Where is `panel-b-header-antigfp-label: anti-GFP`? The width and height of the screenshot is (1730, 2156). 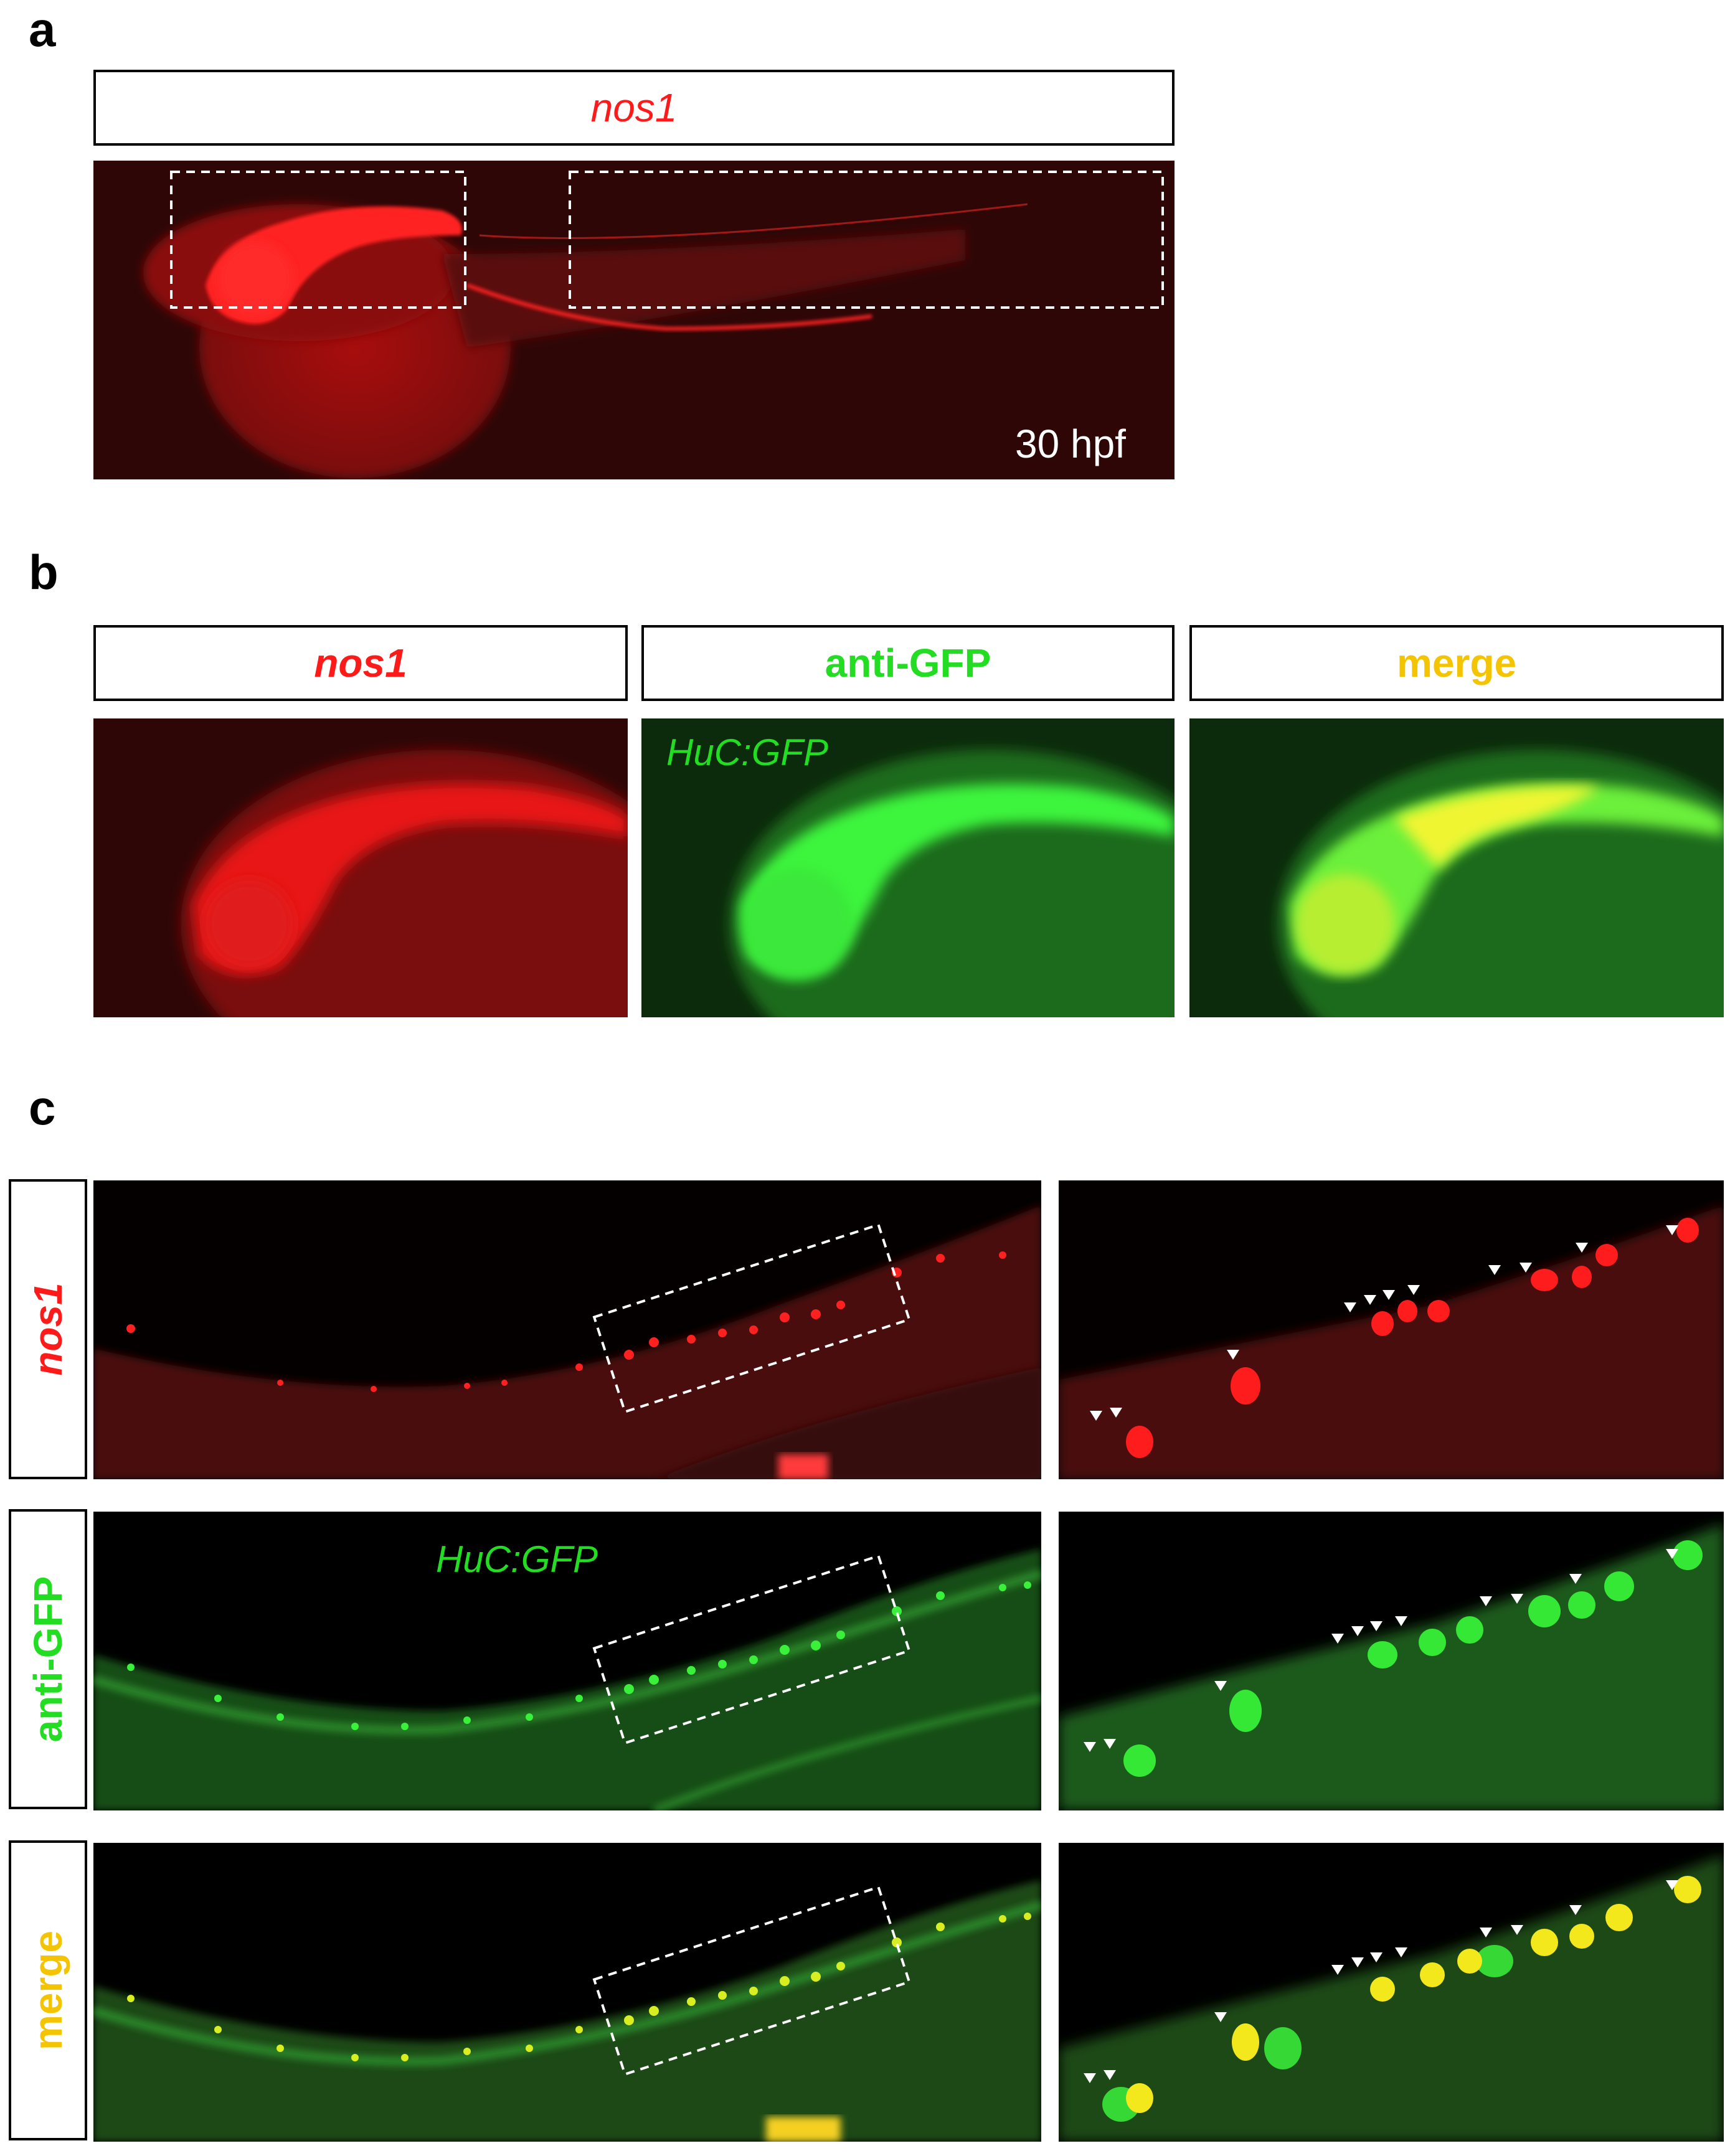
panel-b-header-antigfp-label: anti-GFP is located at coordinates (908, 663).